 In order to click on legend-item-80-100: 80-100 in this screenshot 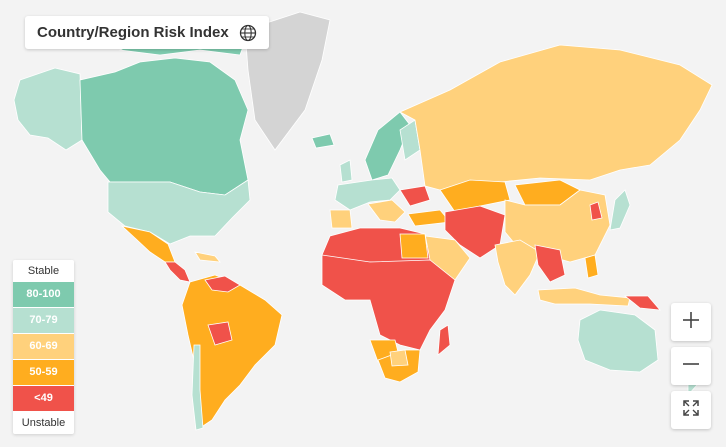, I will do `click(43, 295)`.